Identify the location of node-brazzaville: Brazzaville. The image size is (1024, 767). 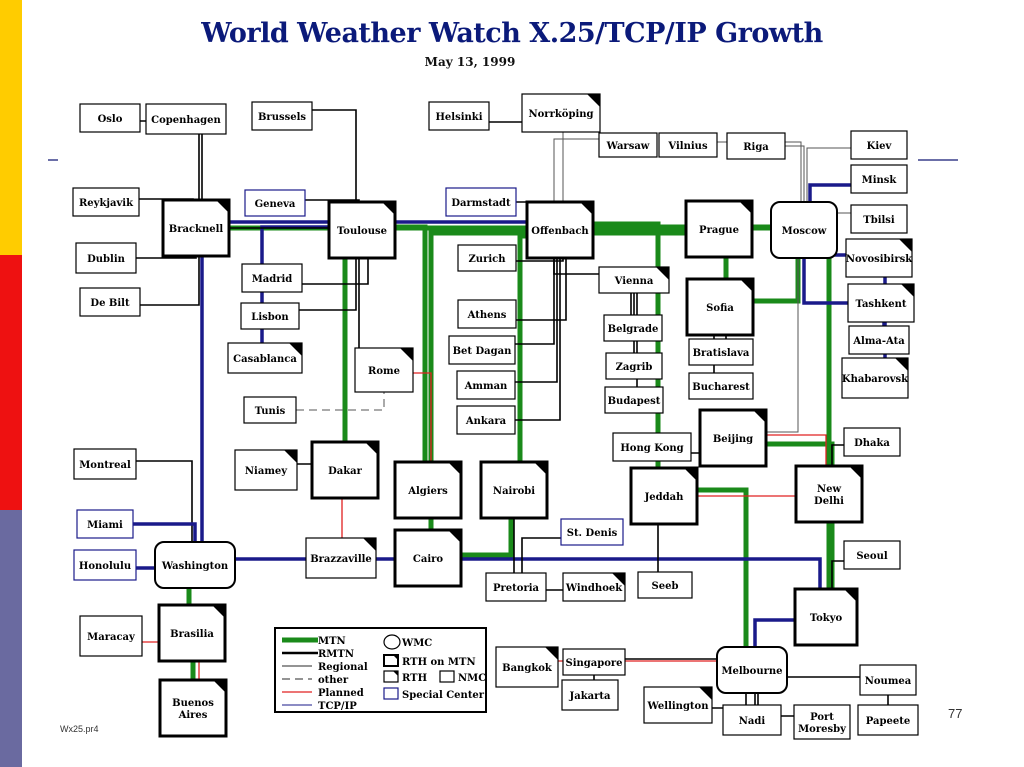
(341, 558).